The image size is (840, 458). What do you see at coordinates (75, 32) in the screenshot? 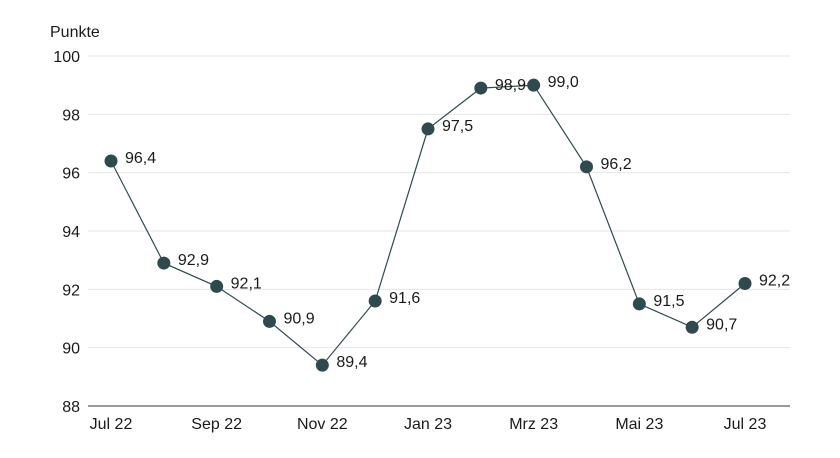
I see `y-axis-title: Punkte` at bounding box center [75, 32].